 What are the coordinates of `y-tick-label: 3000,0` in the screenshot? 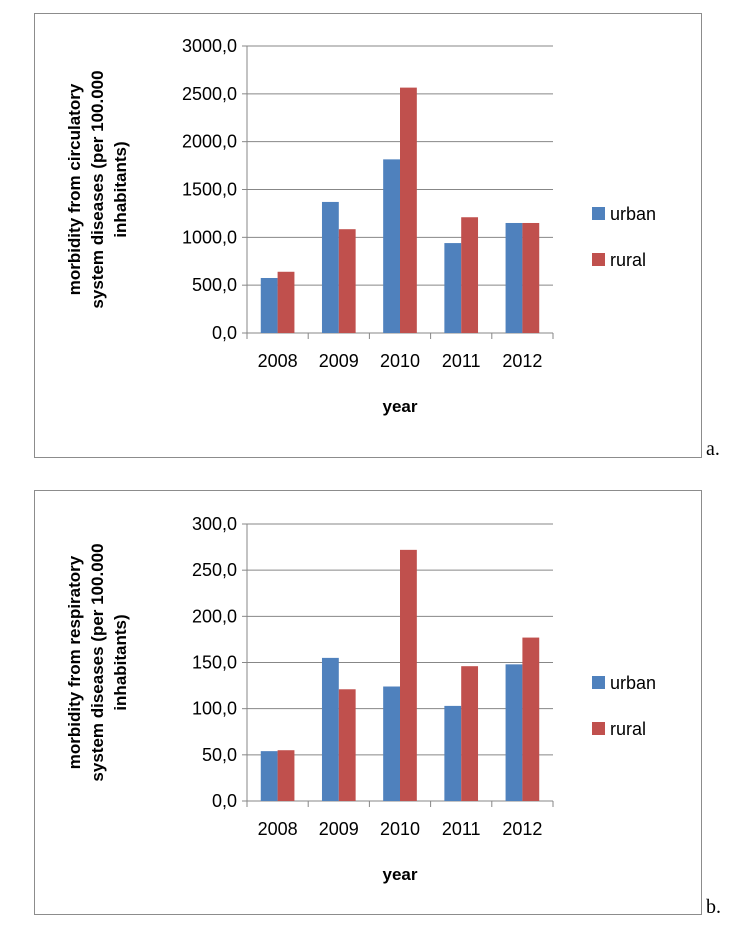 It's located at (209, 46).